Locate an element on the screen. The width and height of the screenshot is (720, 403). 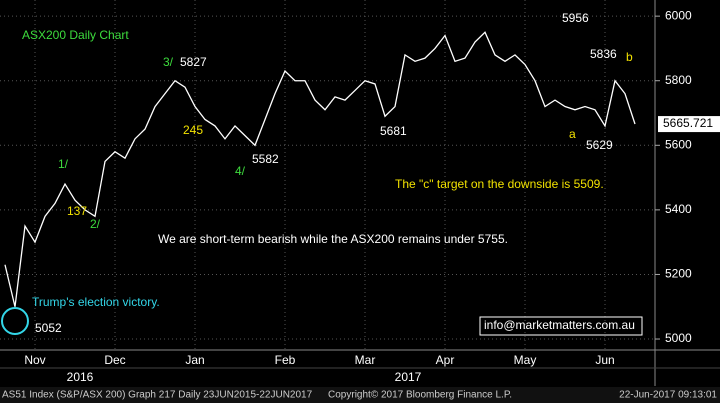
y-tick-label: 5800 is located at coordinates (678, 80).